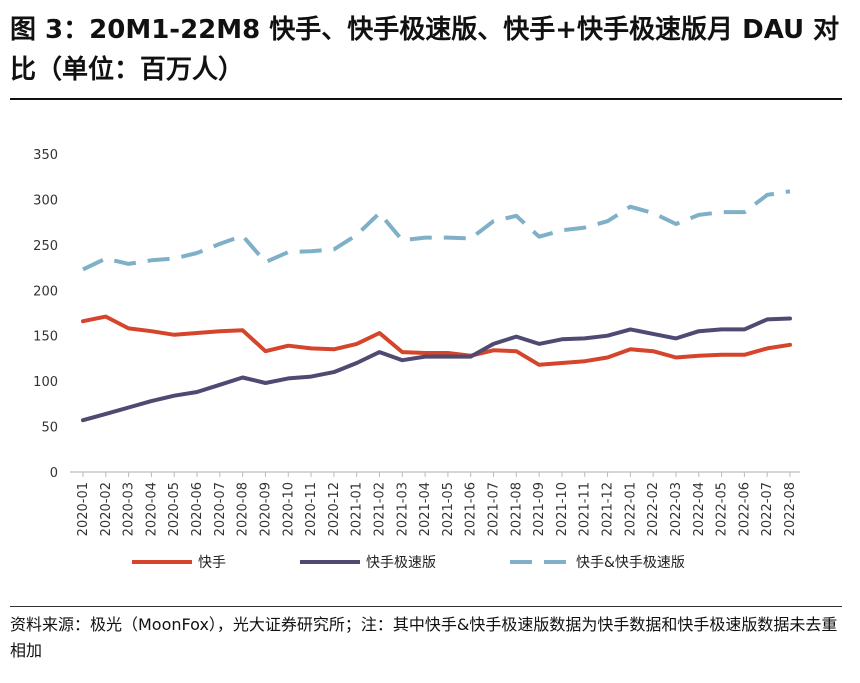 This screenshot has height=683, width=860. Describe the element at coordinates (220, 509) in the screenshot. I see `x-tick-label: 2020-07` at that location.